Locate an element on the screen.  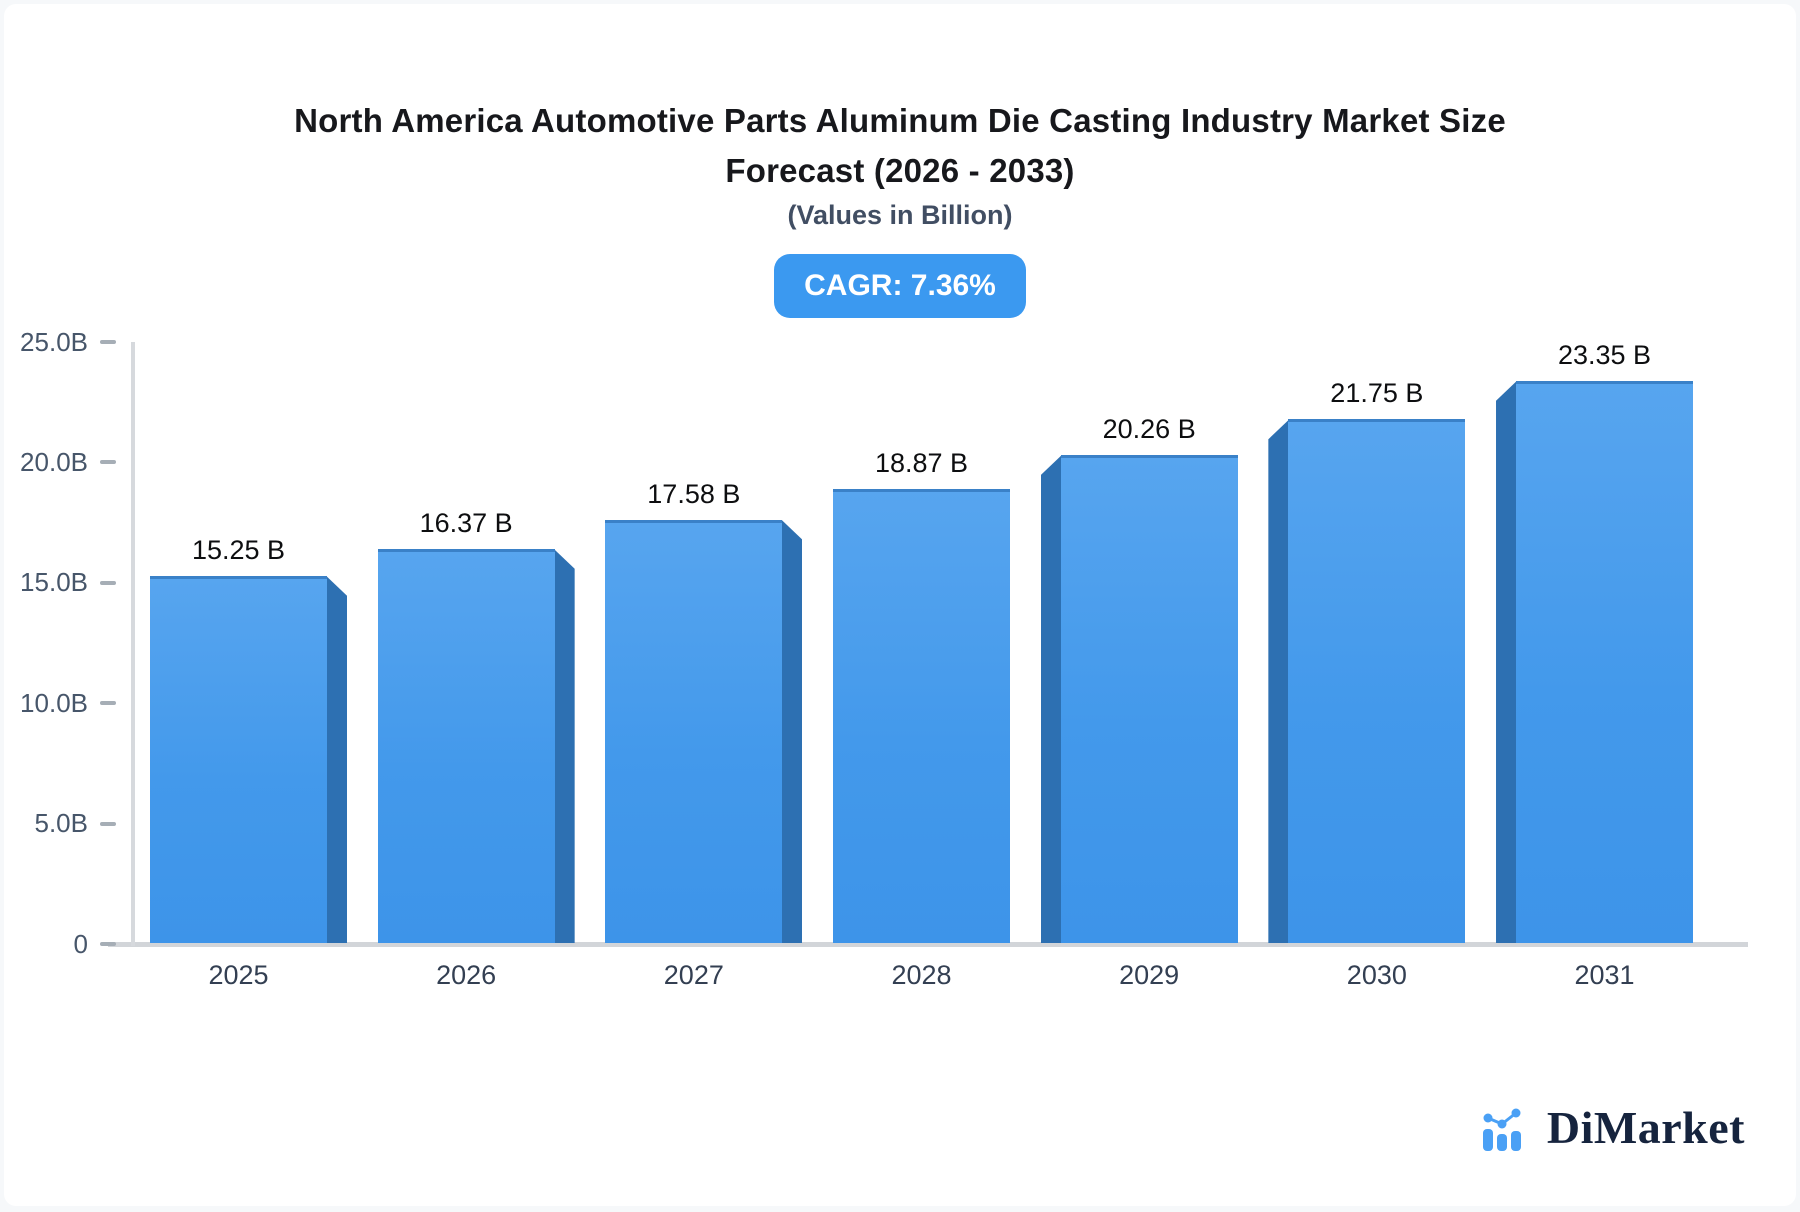
x-axis-label: 2029 is located at coordinates (1149, 975).